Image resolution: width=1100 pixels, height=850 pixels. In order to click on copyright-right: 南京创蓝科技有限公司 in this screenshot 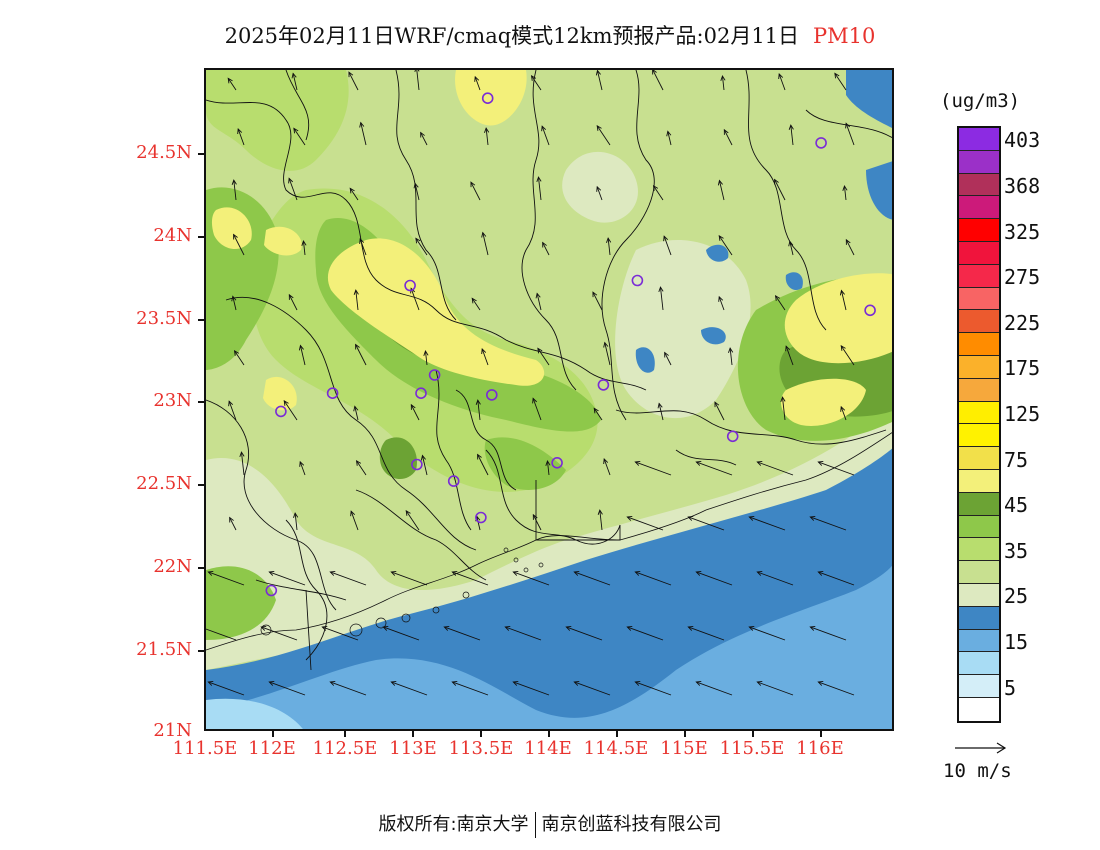, I will do `click(631, 824)`.